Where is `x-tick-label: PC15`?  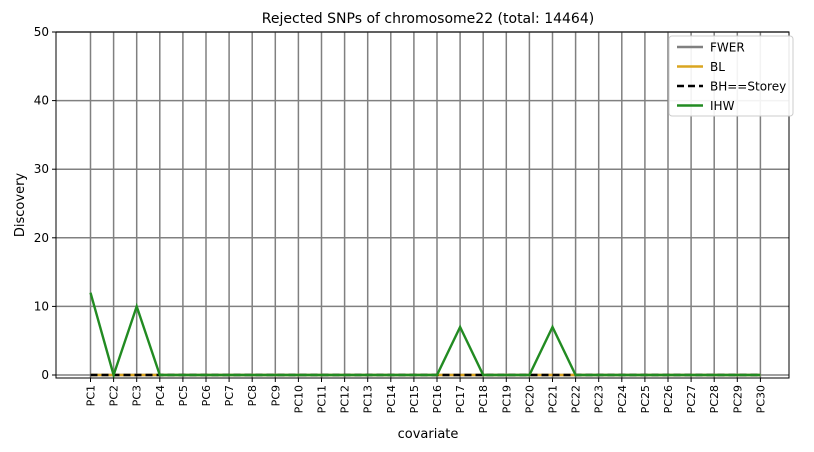 x-tick-label: PC15 is located at coordinates (414, 399).